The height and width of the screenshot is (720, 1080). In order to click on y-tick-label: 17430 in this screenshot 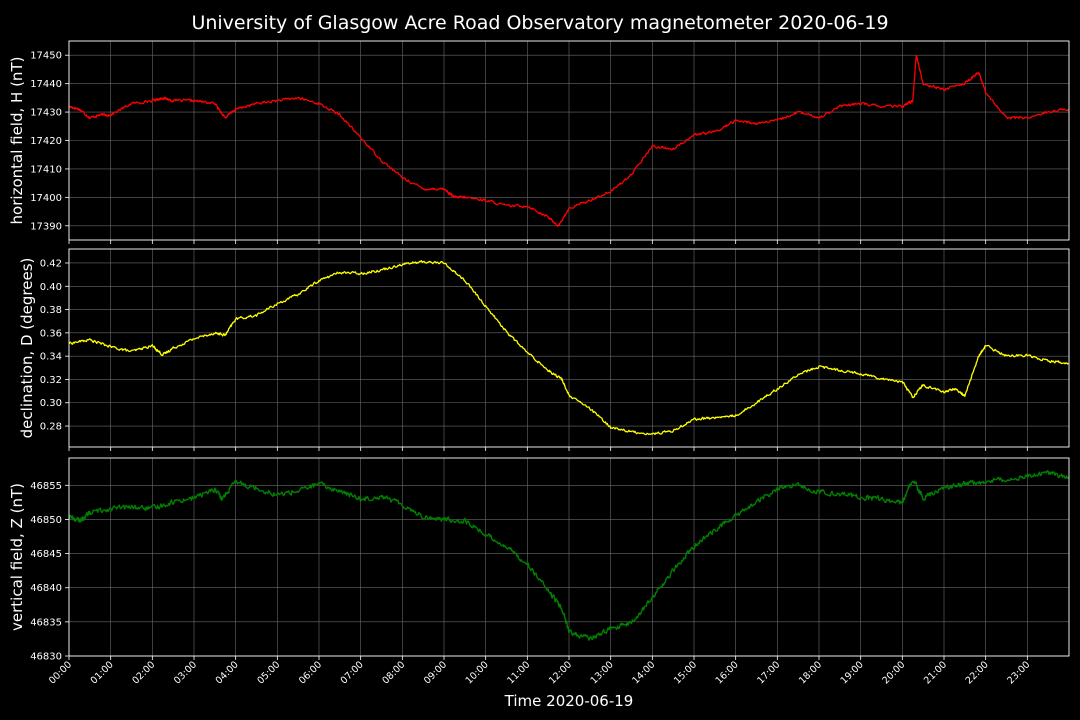, I will do `click(46, 113)`.